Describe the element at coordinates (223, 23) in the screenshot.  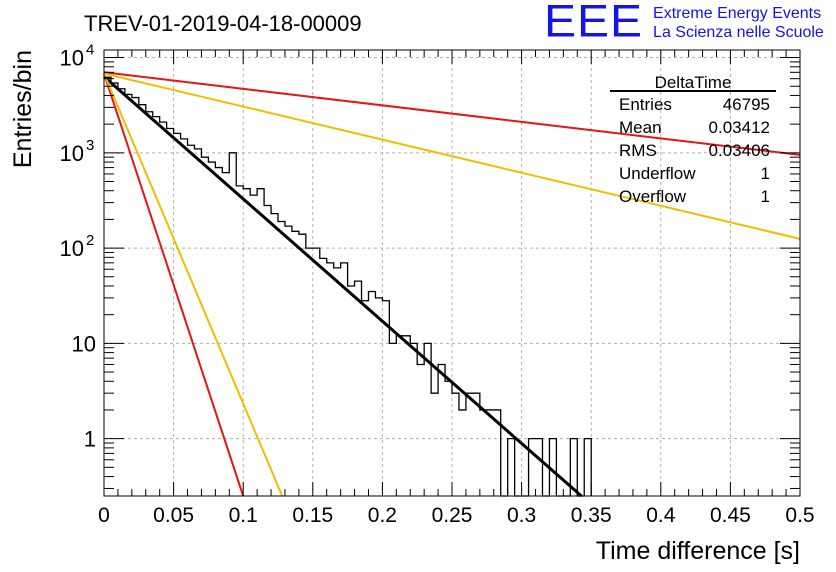
I see `run-title: TREV-01-2019-04-18-00009` at that location.